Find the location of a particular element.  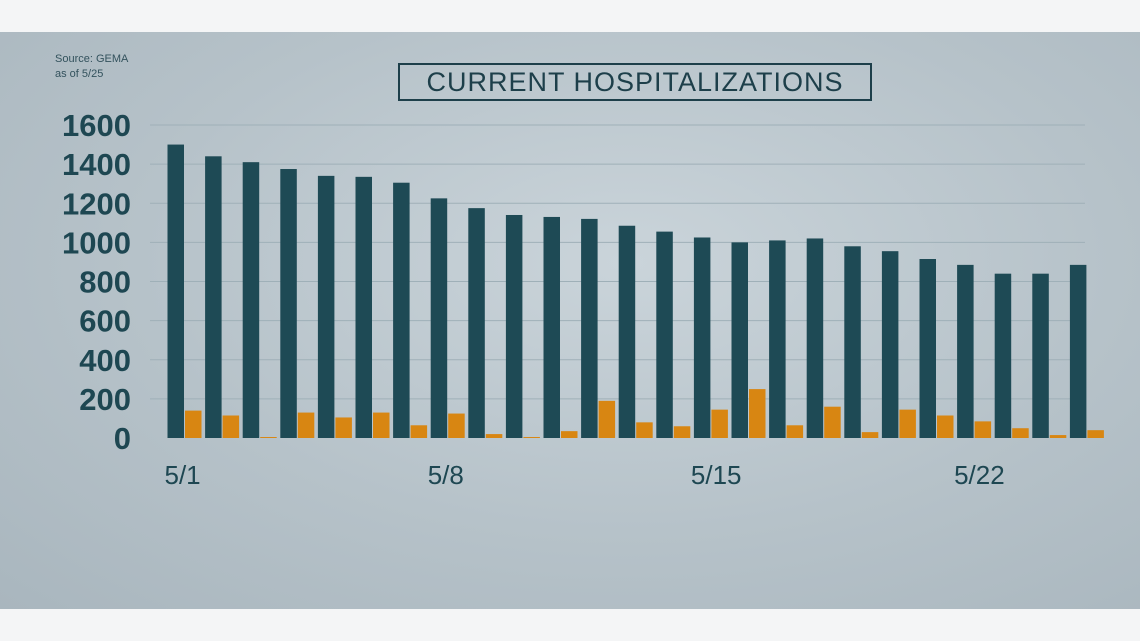

y-tick-label: 400 is located at coordinates (105, 360).